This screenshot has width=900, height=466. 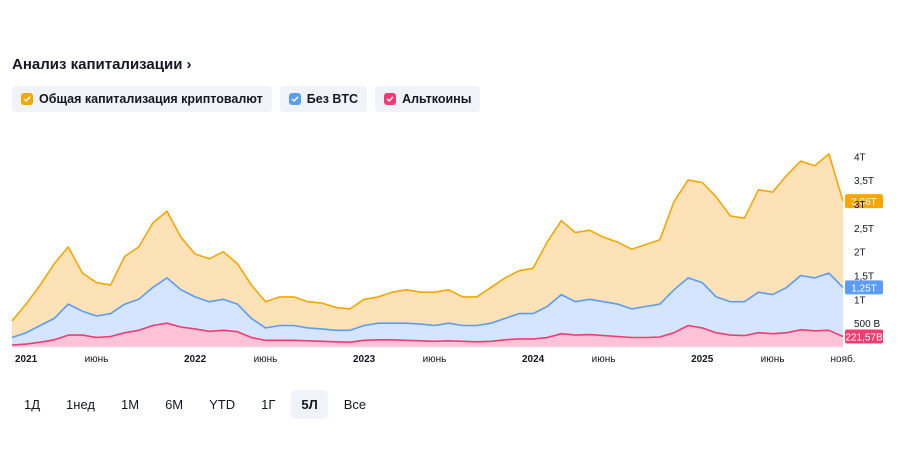 I want to click on x-tick-label: 2022, so click(x=195, y=359).